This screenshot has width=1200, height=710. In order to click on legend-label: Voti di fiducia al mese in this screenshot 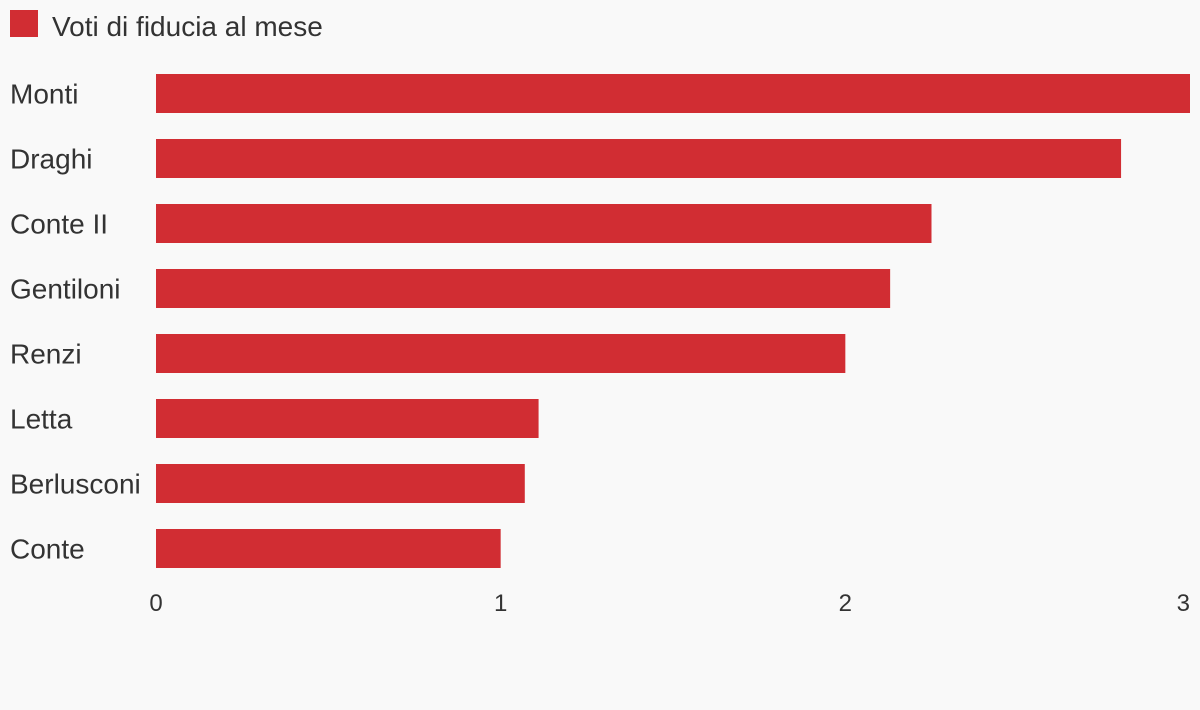, I will do `click(187, 26)`.